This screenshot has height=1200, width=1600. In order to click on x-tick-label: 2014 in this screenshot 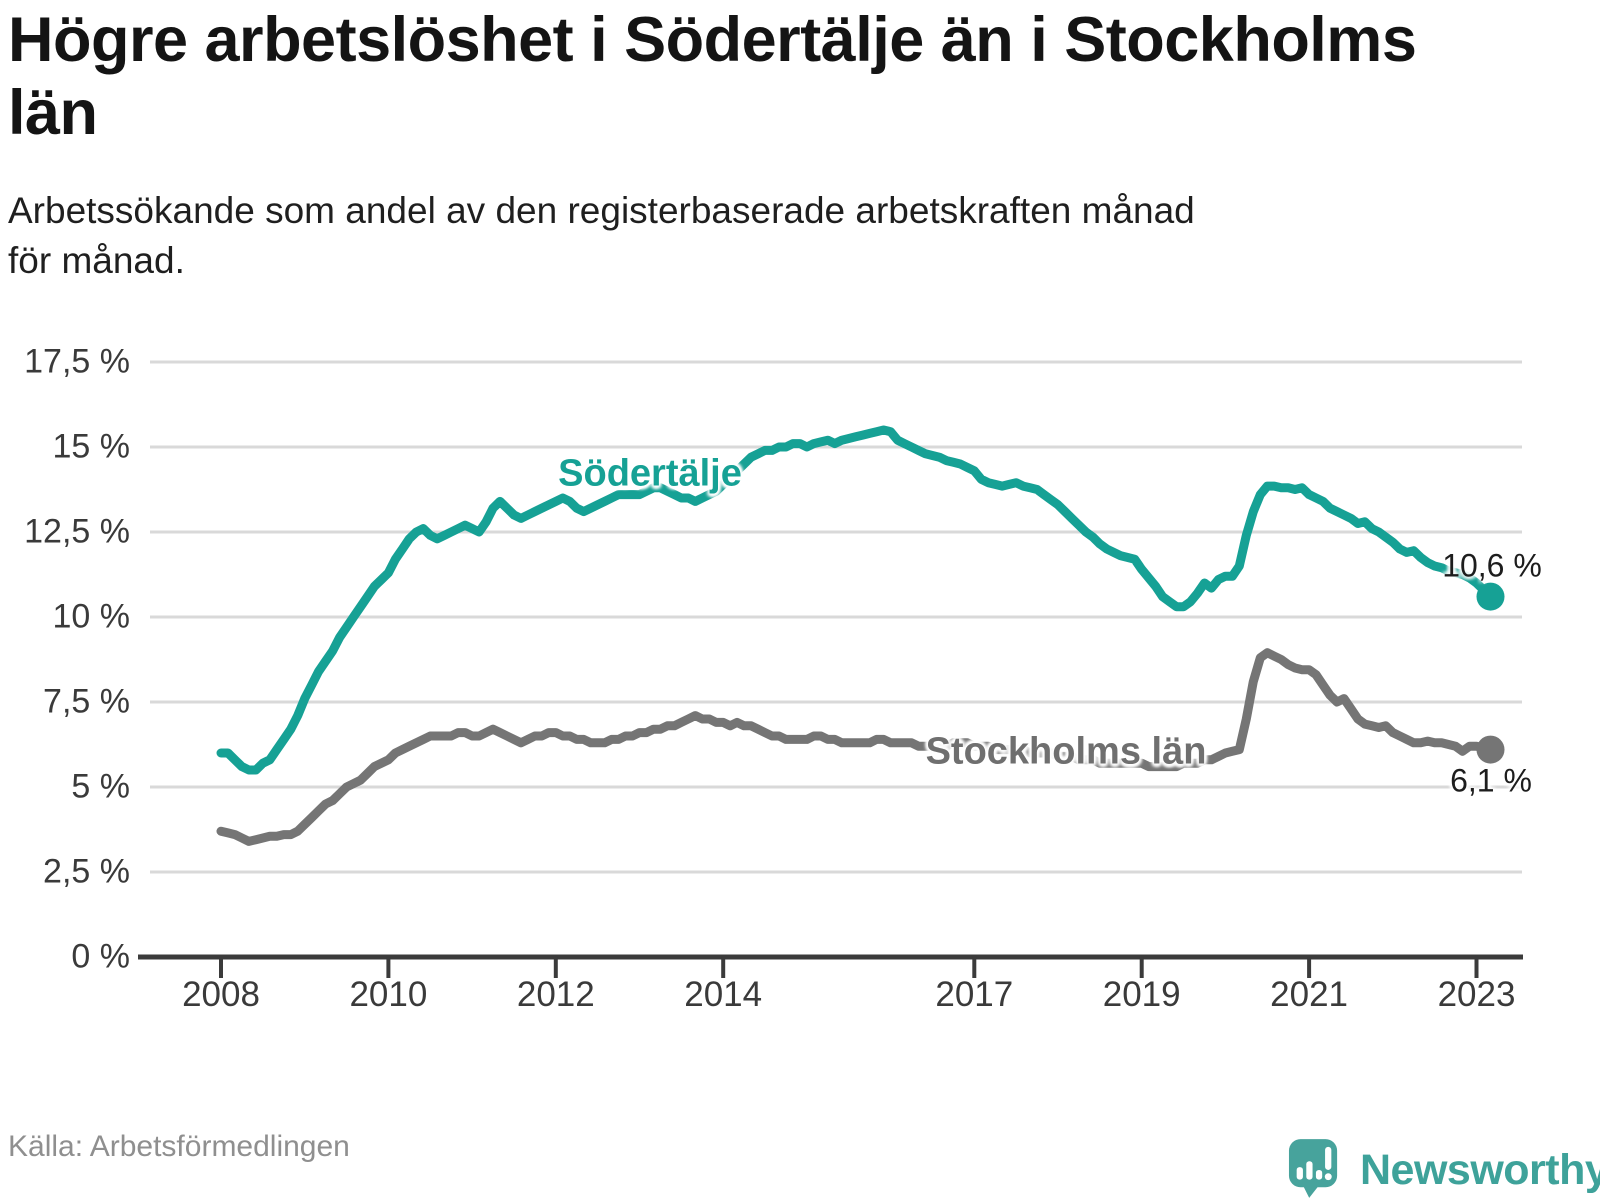, I will do `click(723, 994)`.